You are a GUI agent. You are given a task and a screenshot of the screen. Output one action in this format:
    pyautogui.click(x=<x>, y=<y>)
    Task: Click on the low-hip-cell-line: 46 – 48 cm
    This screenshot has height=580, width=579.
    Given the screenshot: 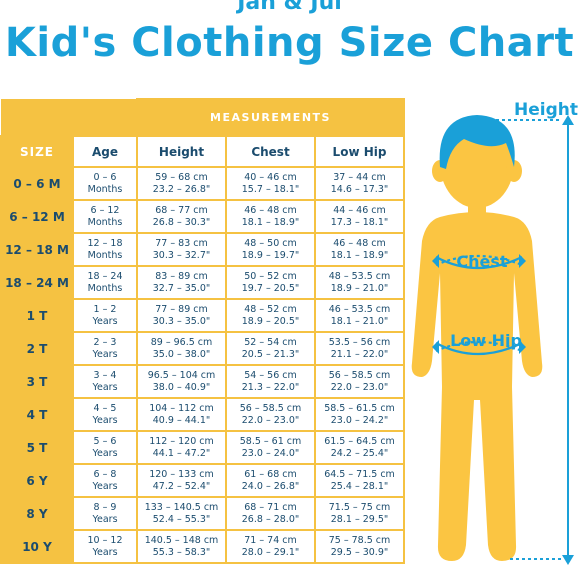 What is the action you would take?
    pyautogui.click(x=359, y=243)
    